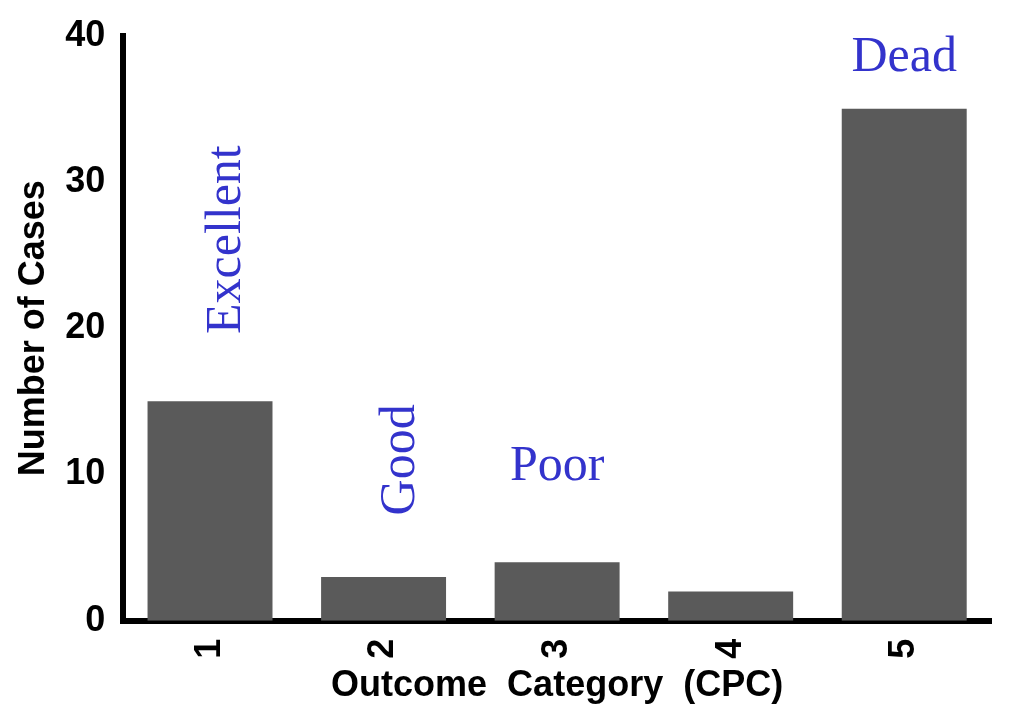 The width and height of the screenshot is (1009, 719). Describe the element at coordinates (902, 648) in the screenshot. I see `x-tick-label: 5` at that location.